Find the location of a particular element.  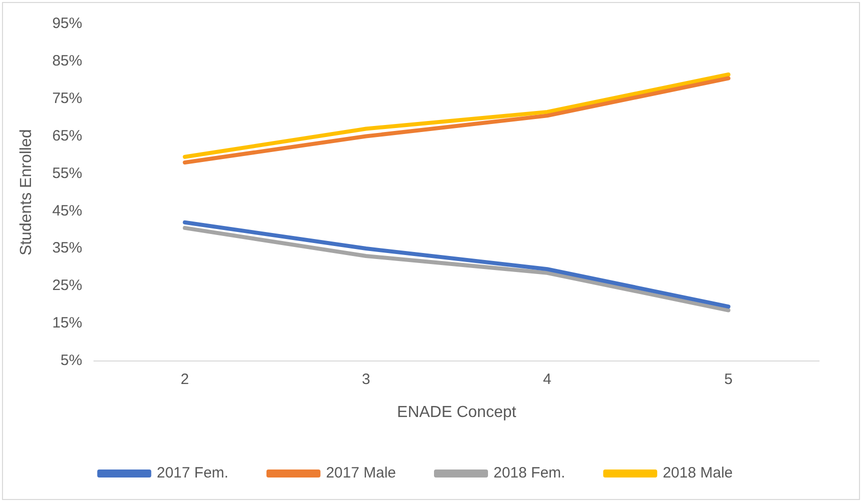

y-tick-label: 45% is located at coordinates (67, 211).